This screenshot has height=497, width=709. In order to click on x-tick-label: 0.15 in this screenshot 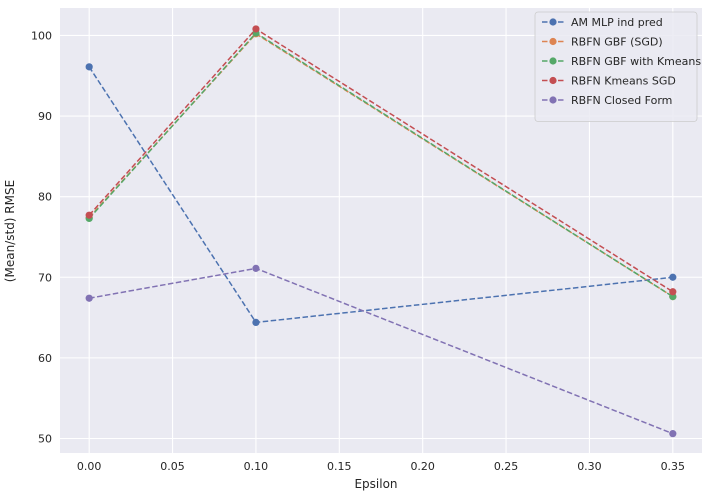, I will do `click(339, 466)`.